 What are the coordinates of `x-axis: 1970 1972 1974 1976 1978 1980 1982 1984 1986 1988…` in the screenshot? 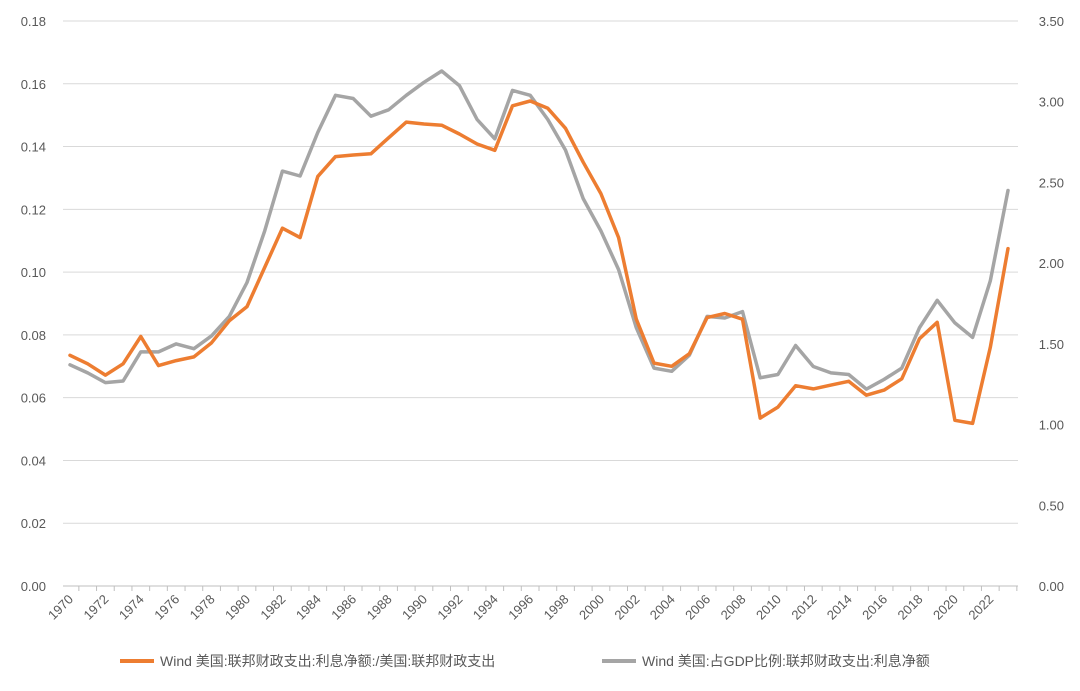 It's located at (531, 604).